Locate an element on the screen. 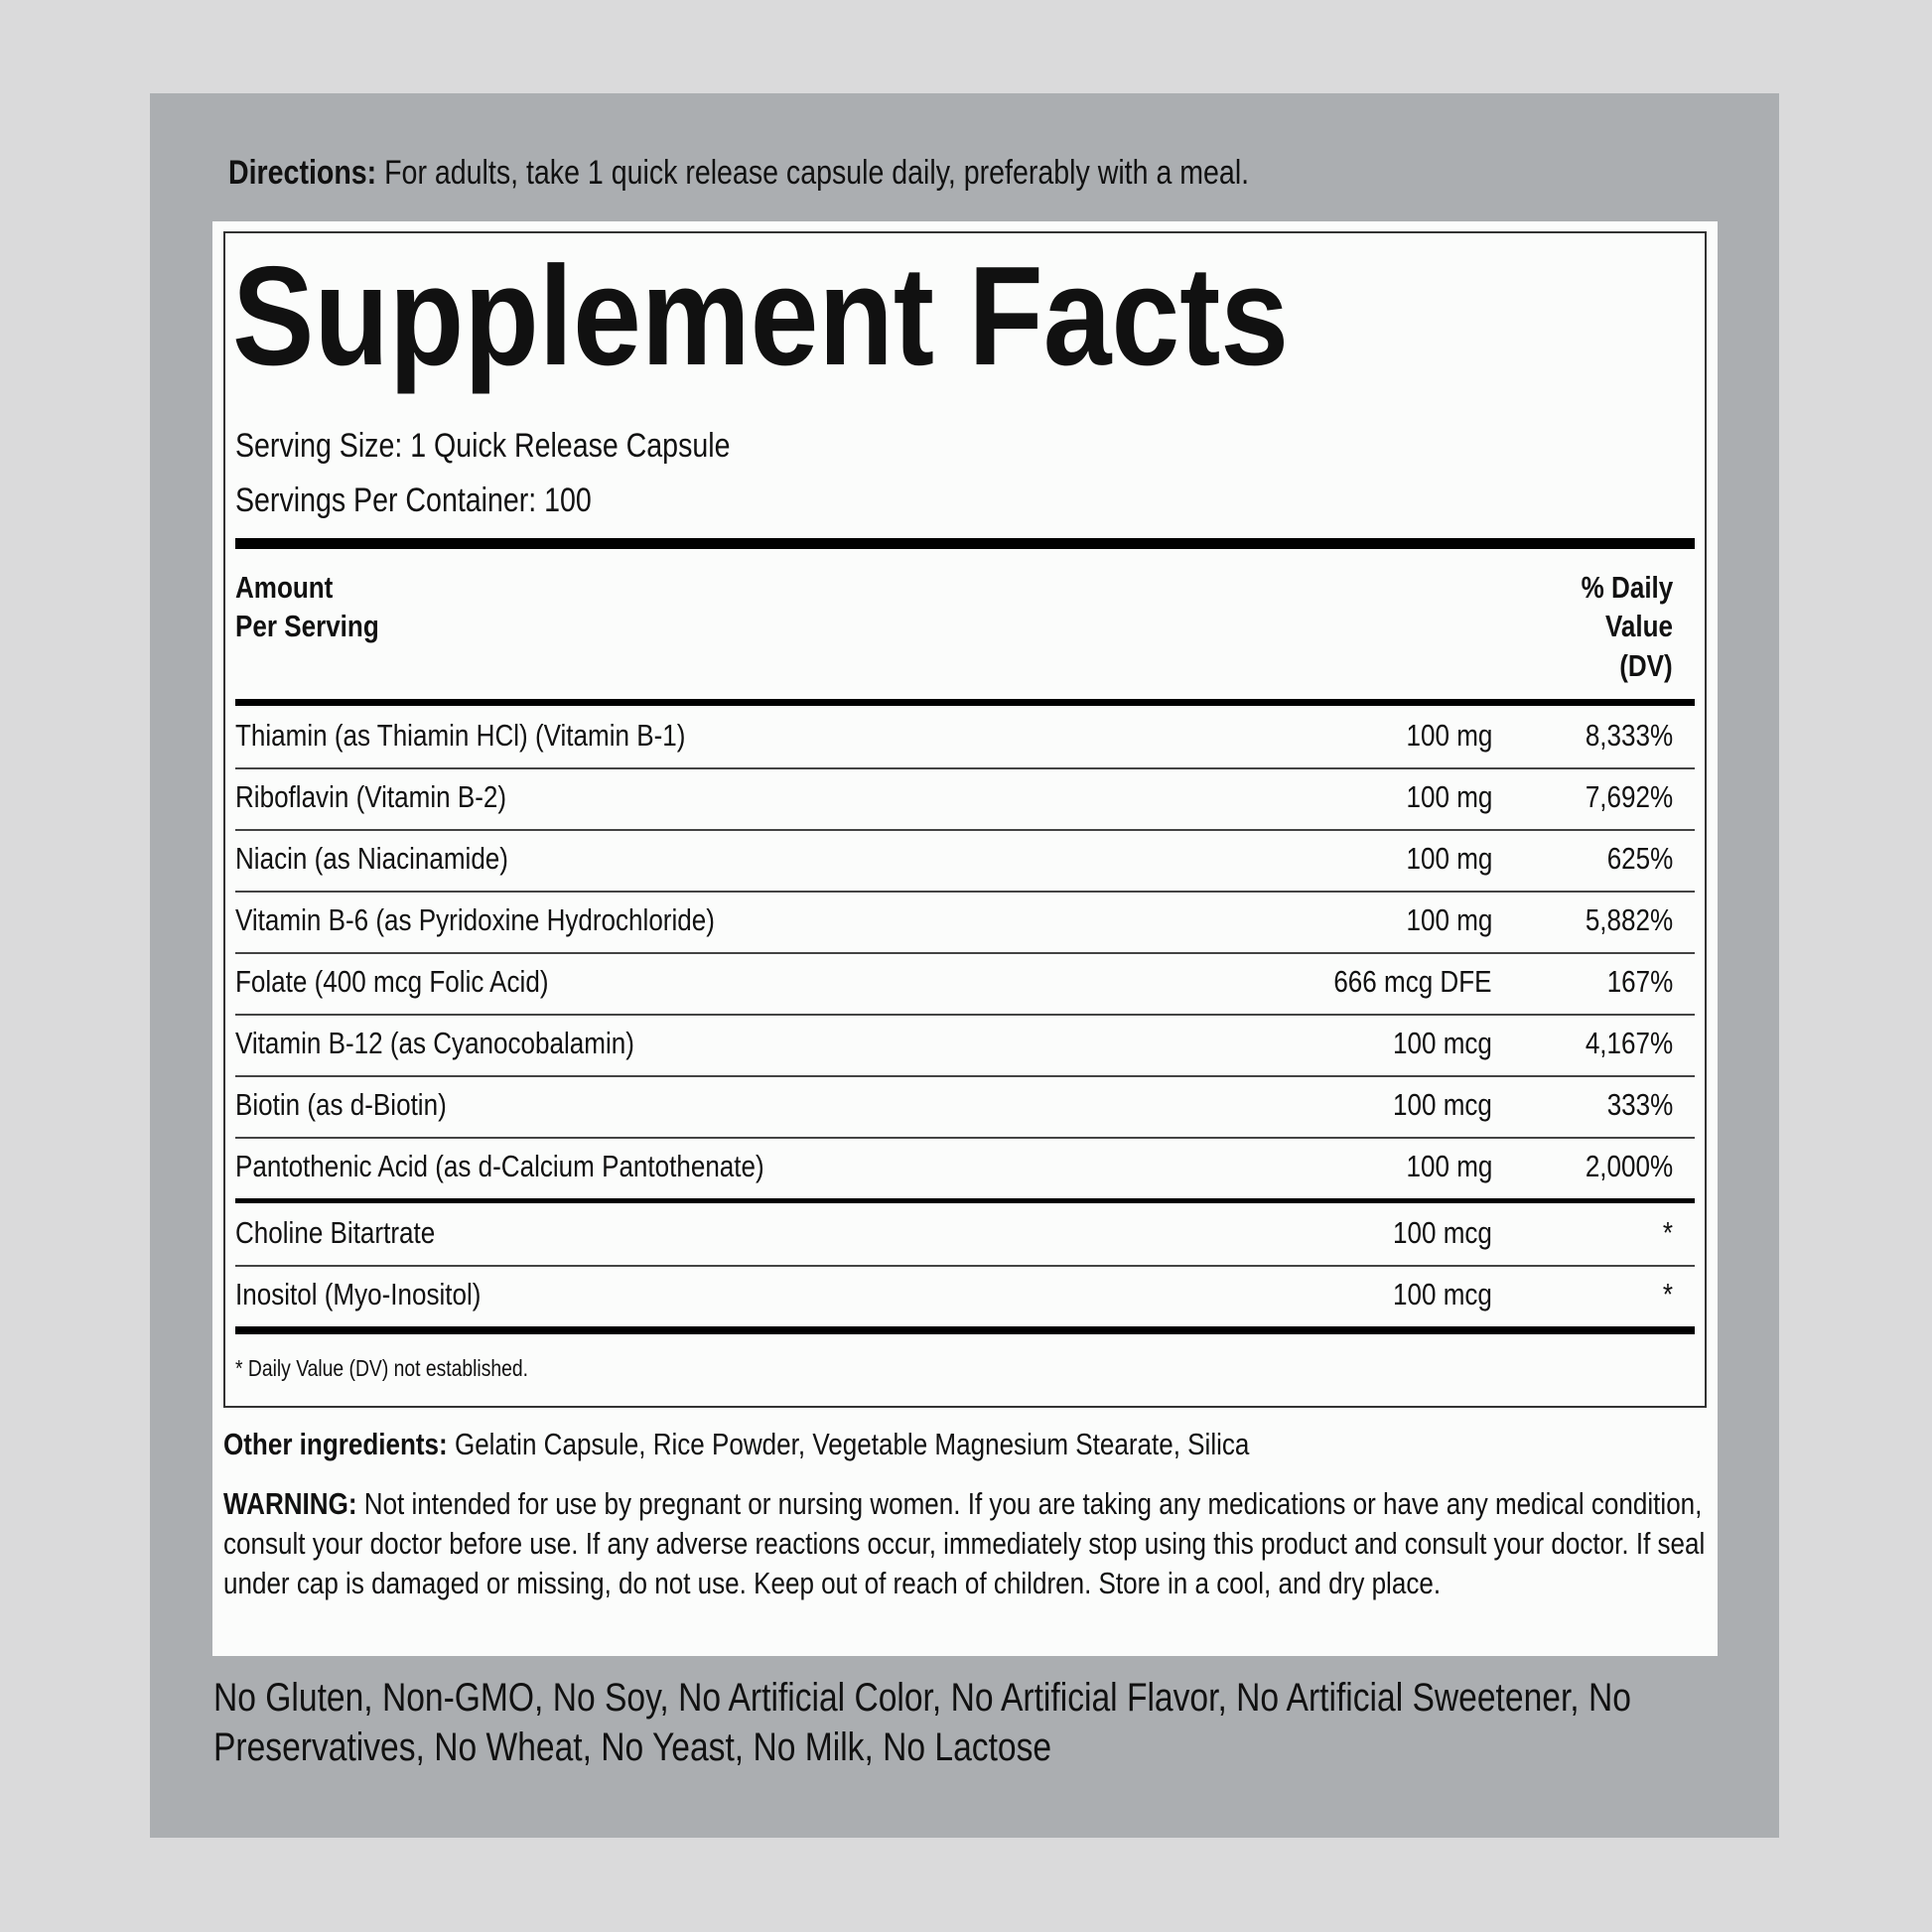 The image size is (1932, 1932). serving-size: Serving Size: 1 Quick Release Capsule is located at coordinates (483, 446).